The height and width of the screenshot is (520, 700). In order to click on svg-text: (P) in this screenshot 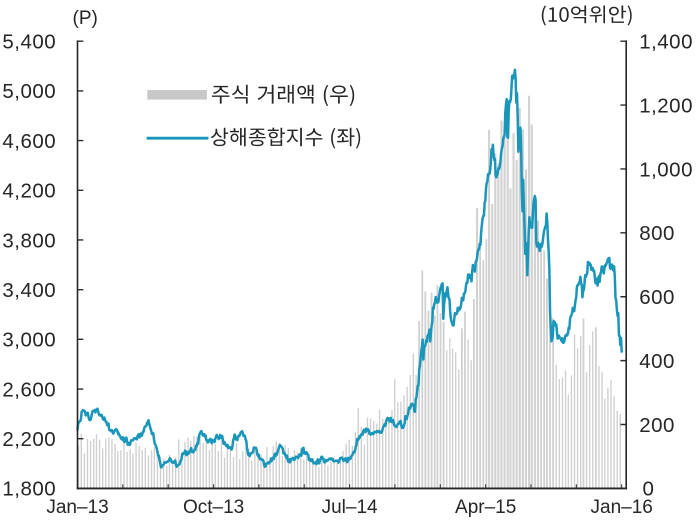, I will do `click(85, 18)`.